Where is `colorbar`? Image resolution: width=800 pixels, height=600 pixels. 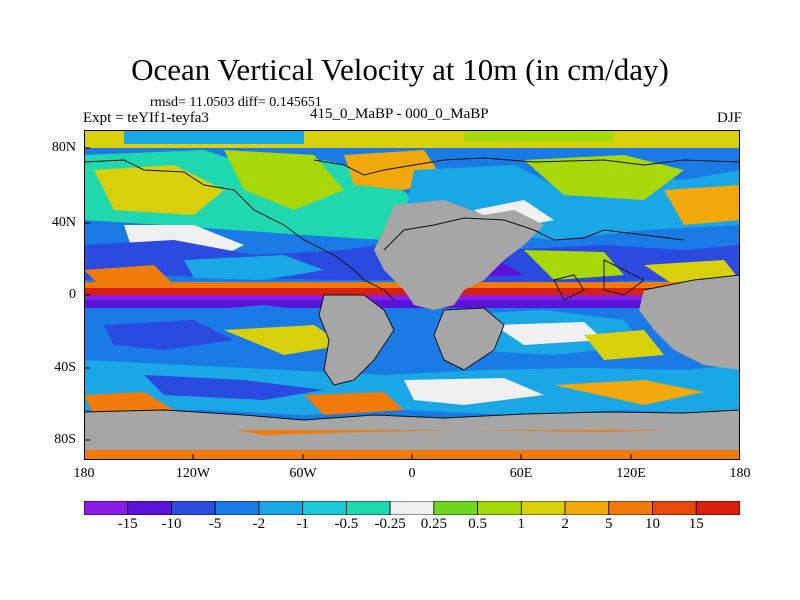 colorbar is located at coordinates (412, 508).